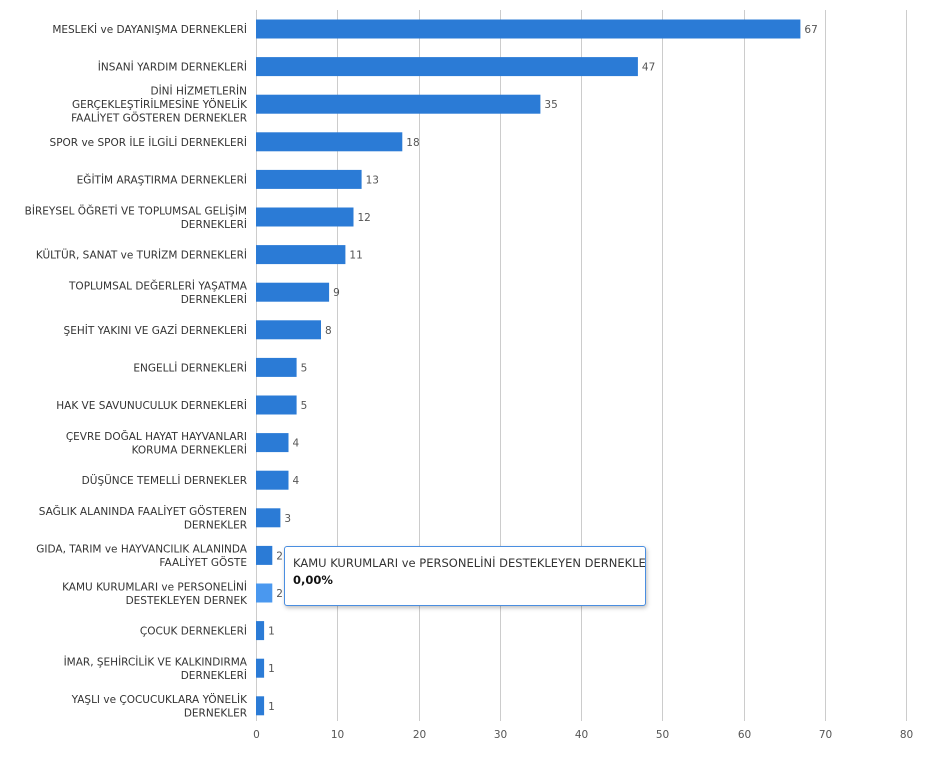 The image size is (939, 768). Describe the element at coordinates (372, 180) in the screenshot. I see `value-label: 13` at that location.